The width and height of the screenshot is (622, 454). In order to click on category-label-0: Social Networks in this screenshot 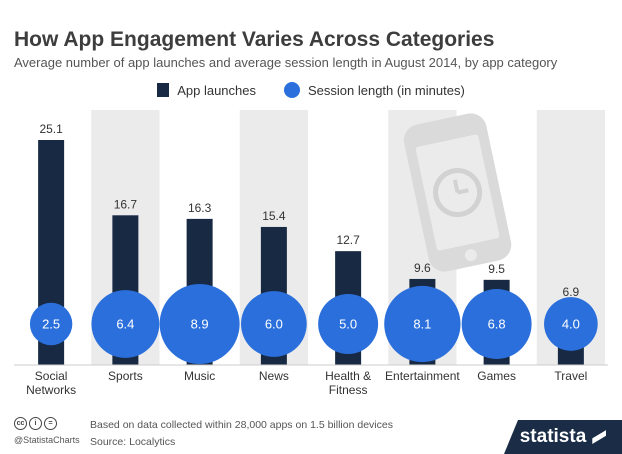, I will do `click(51, 383)`.